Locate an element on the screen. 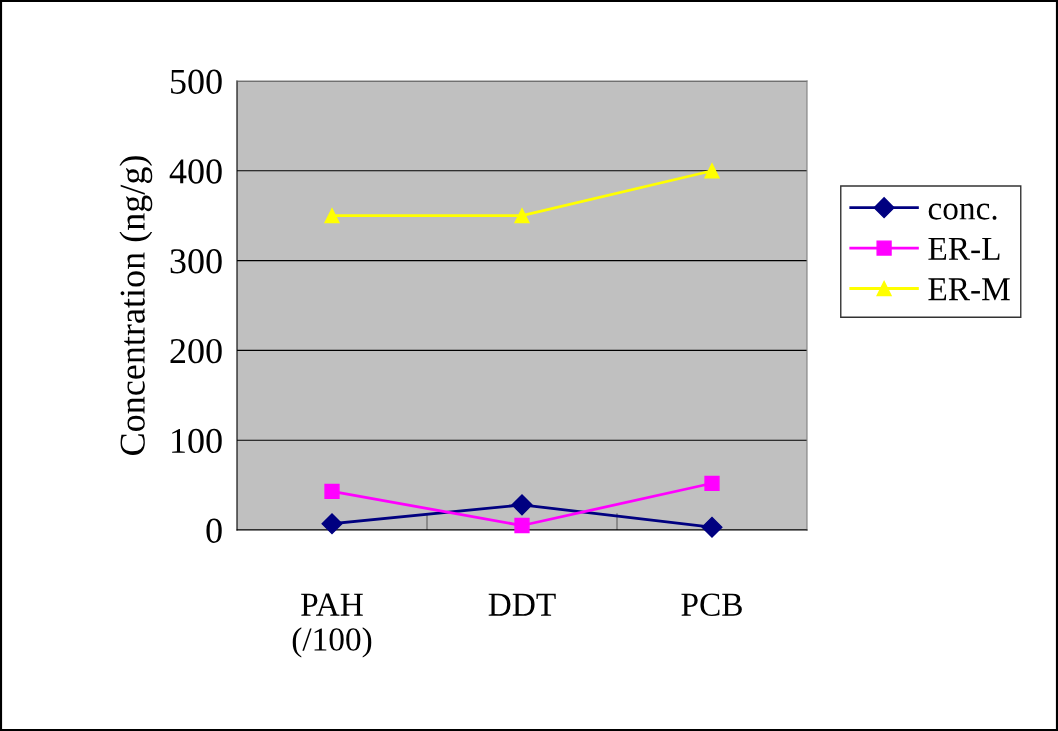 This screenshot has width=1058, height=731. y-tick-label: 100 is located at coordinates (197, 441).